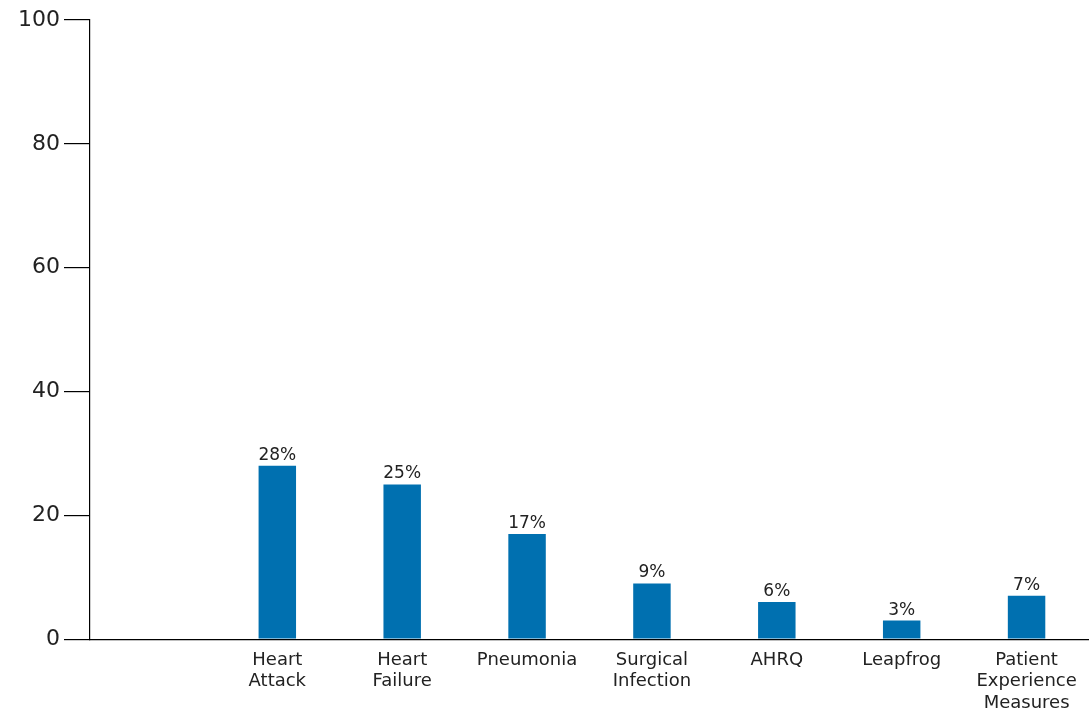 Image resolution: width=1089 pixels, height=724 pixels. I want to click on y-tick-label: 100, so click(39, 18).